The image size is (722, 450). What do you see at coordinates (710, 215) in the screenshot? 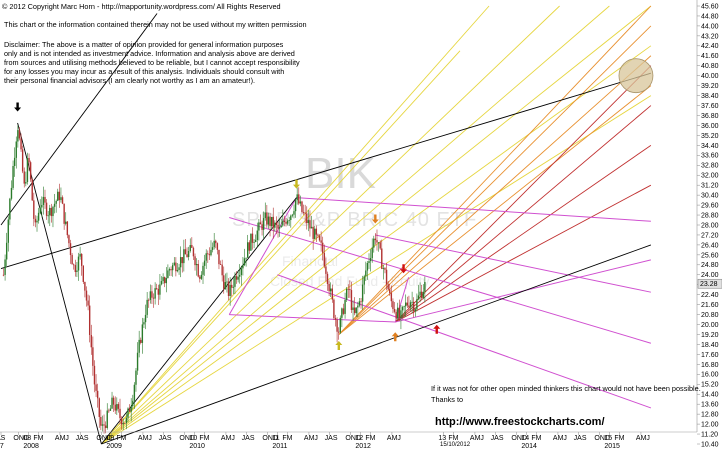
I see `y-tick-label: 28.80` at bounding box center [710, 215].